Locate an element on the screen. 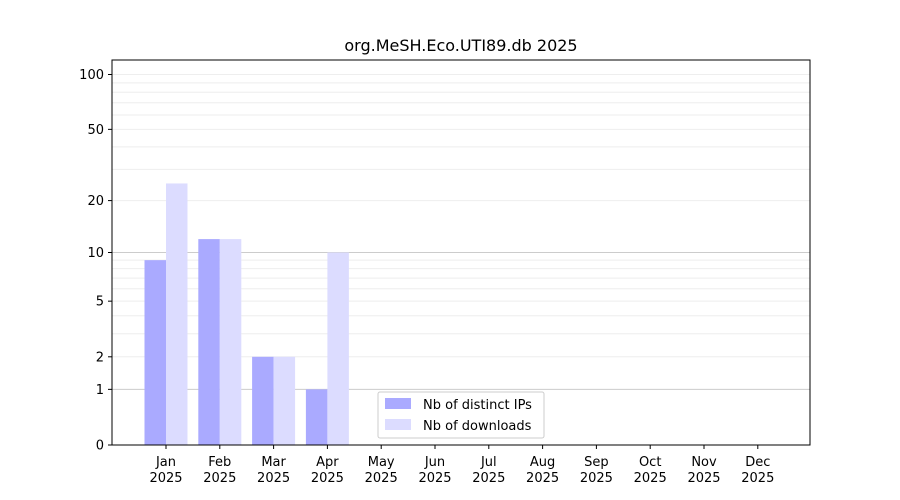 This screenshot has height=500, width=900. chart-title: org.MeSH.Eco.UTI89.db 2025 is located at coordinates (460, 45).